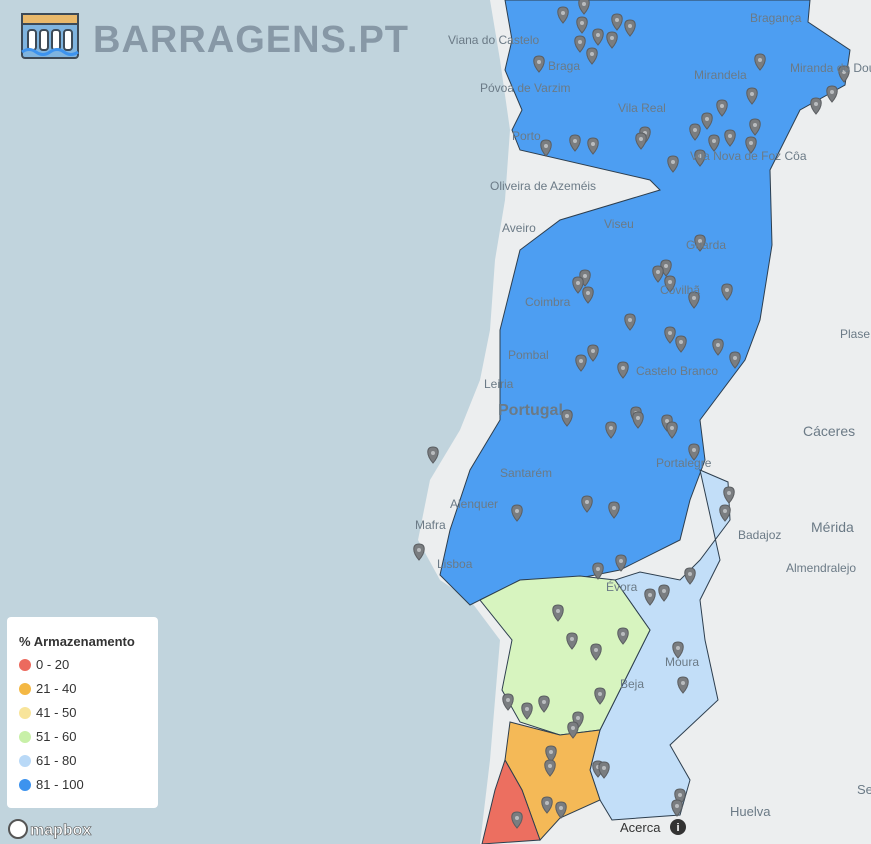 Image resolution: width=871 pixels, height=844 pixels. I want to click on place-label: Leiria, so click(499, 384).